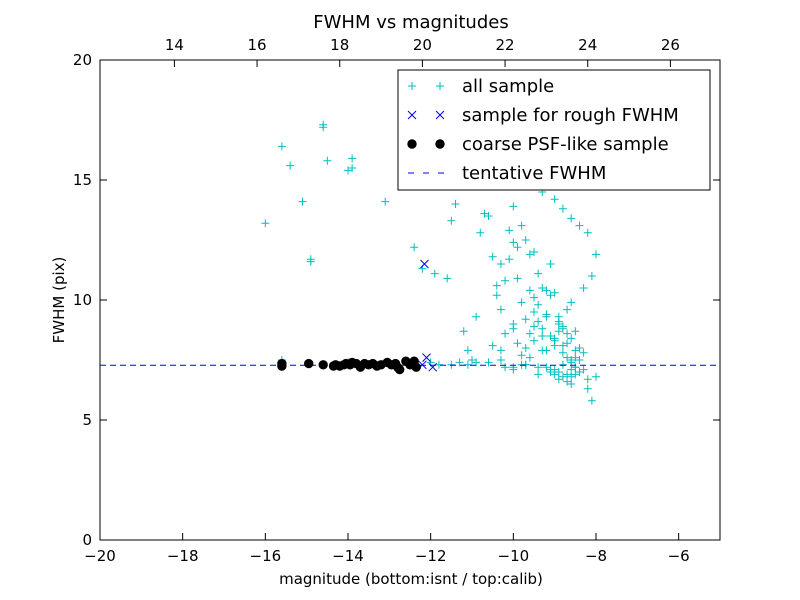 The image size is (800, 600). What do you see at coordinates (348, 556) in the screenshot?
I see `x-tick-label: −14` at bounding box center [348, 556].